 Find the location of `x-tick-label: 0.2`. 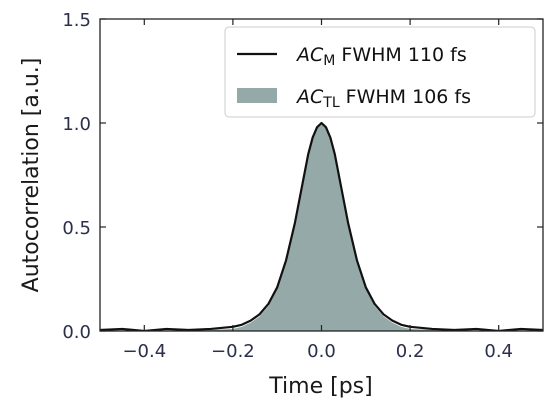

x-tick-label: 0.2 is located at coordinates (410, 351).